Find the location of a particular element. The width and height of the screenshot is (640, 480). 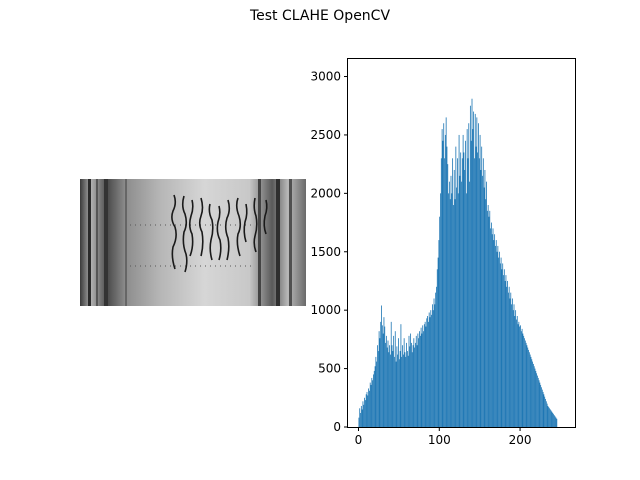

y-tick-label: 0 is located at coordinates (337, 427).